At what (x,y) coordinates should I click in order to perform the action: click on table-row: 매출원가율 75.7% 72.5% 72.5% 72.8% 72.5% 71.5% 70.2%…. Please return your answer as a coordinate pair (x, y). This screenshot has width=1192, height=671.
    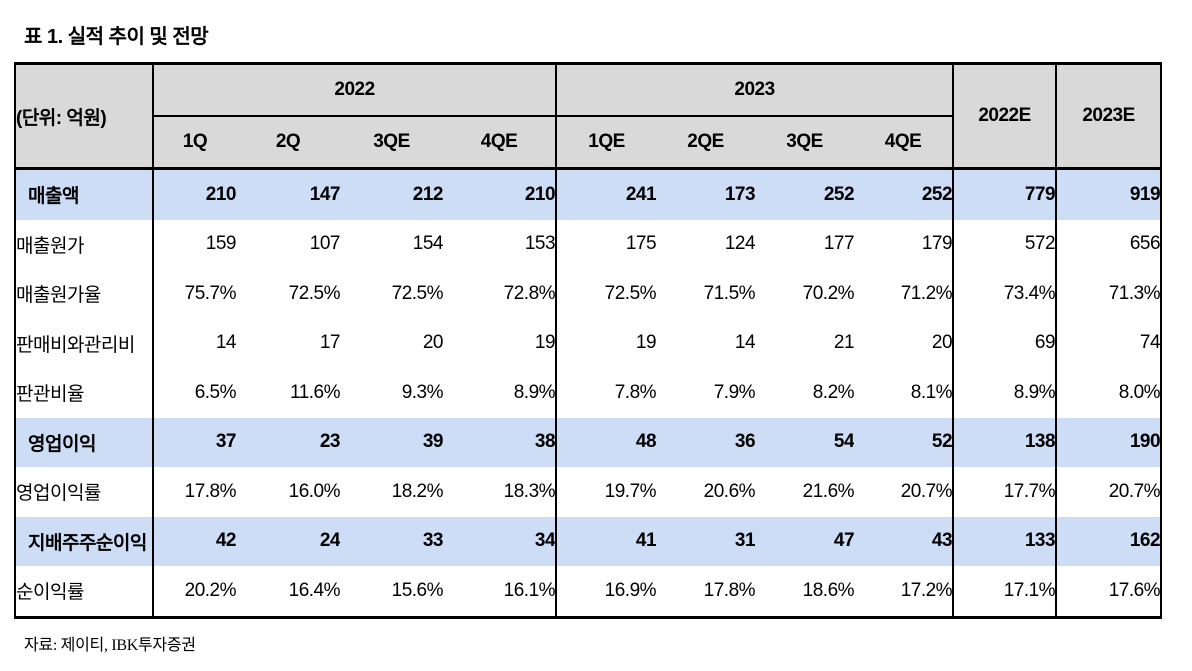
    Looking at the image, I should click on (588, 294).